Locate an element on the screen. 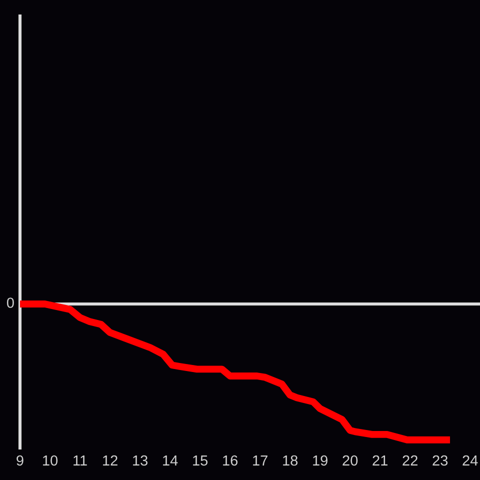 The image size is (480, 480). x-tick-label: 22 is located at coordinates (410, 460).